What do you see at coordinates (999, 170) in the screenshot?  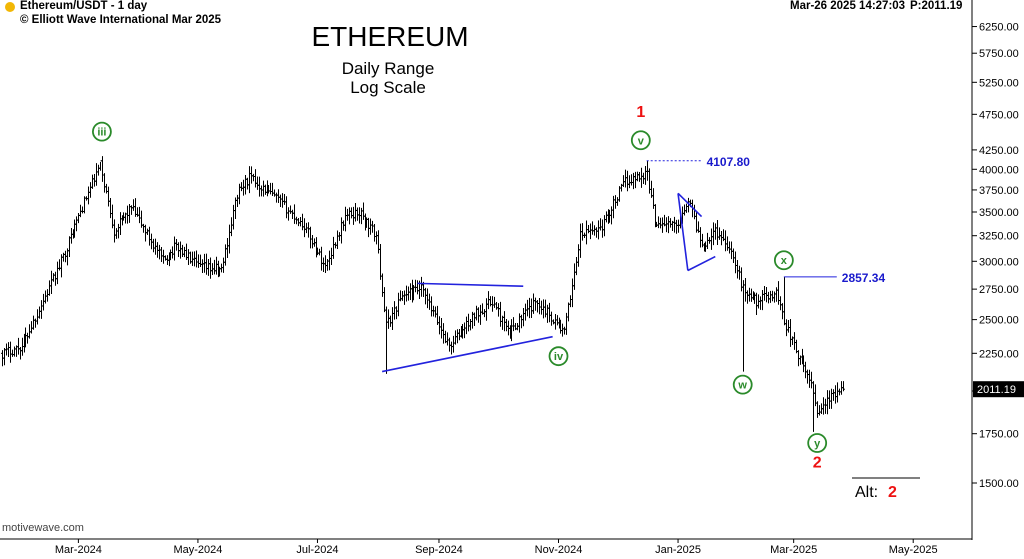 I see `y-tick-label: 4000.00` at bounding box center [999, 170].